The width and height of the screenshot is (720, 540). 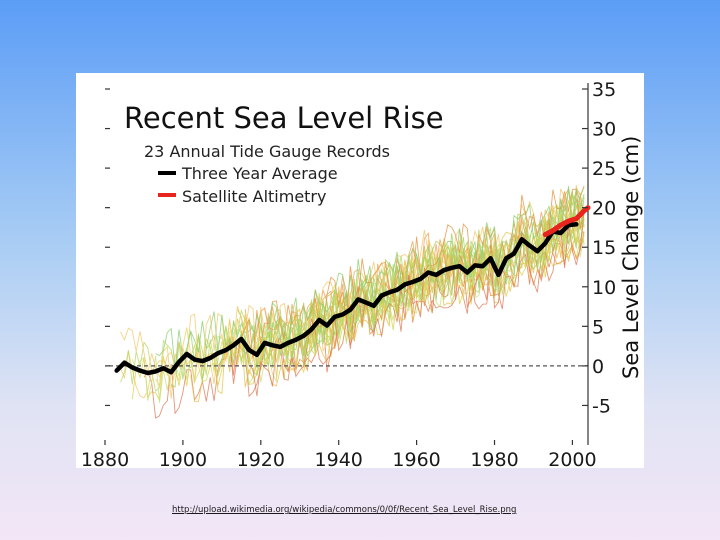 What do you see at coordinates (604, 248) in the screenshot?
I see `y-tick-label: 15` at bounding box center [604, 248].